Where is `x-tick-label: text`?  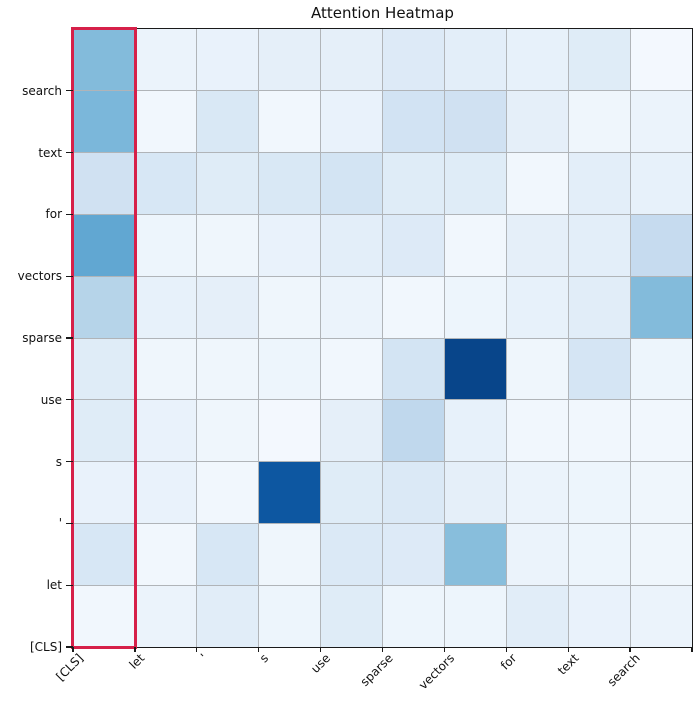 x-tick-label: text is located at coordinates (568, 664).